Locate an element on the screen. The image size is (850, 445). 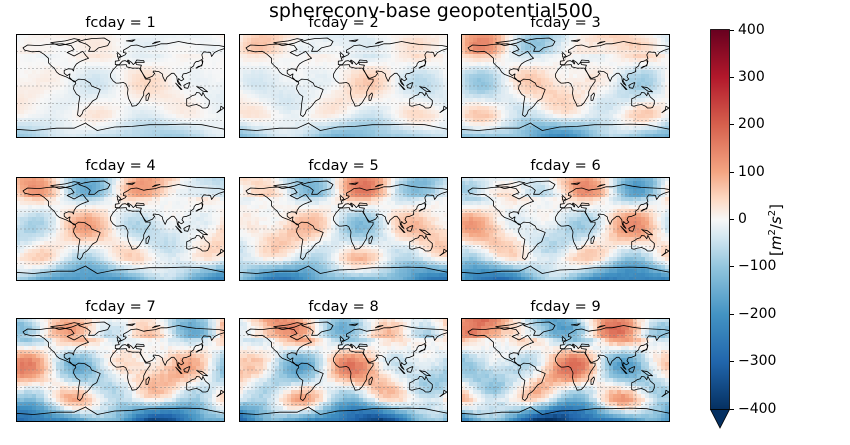
panel-title: fcday = 3 is located at coordinates (565, 23).